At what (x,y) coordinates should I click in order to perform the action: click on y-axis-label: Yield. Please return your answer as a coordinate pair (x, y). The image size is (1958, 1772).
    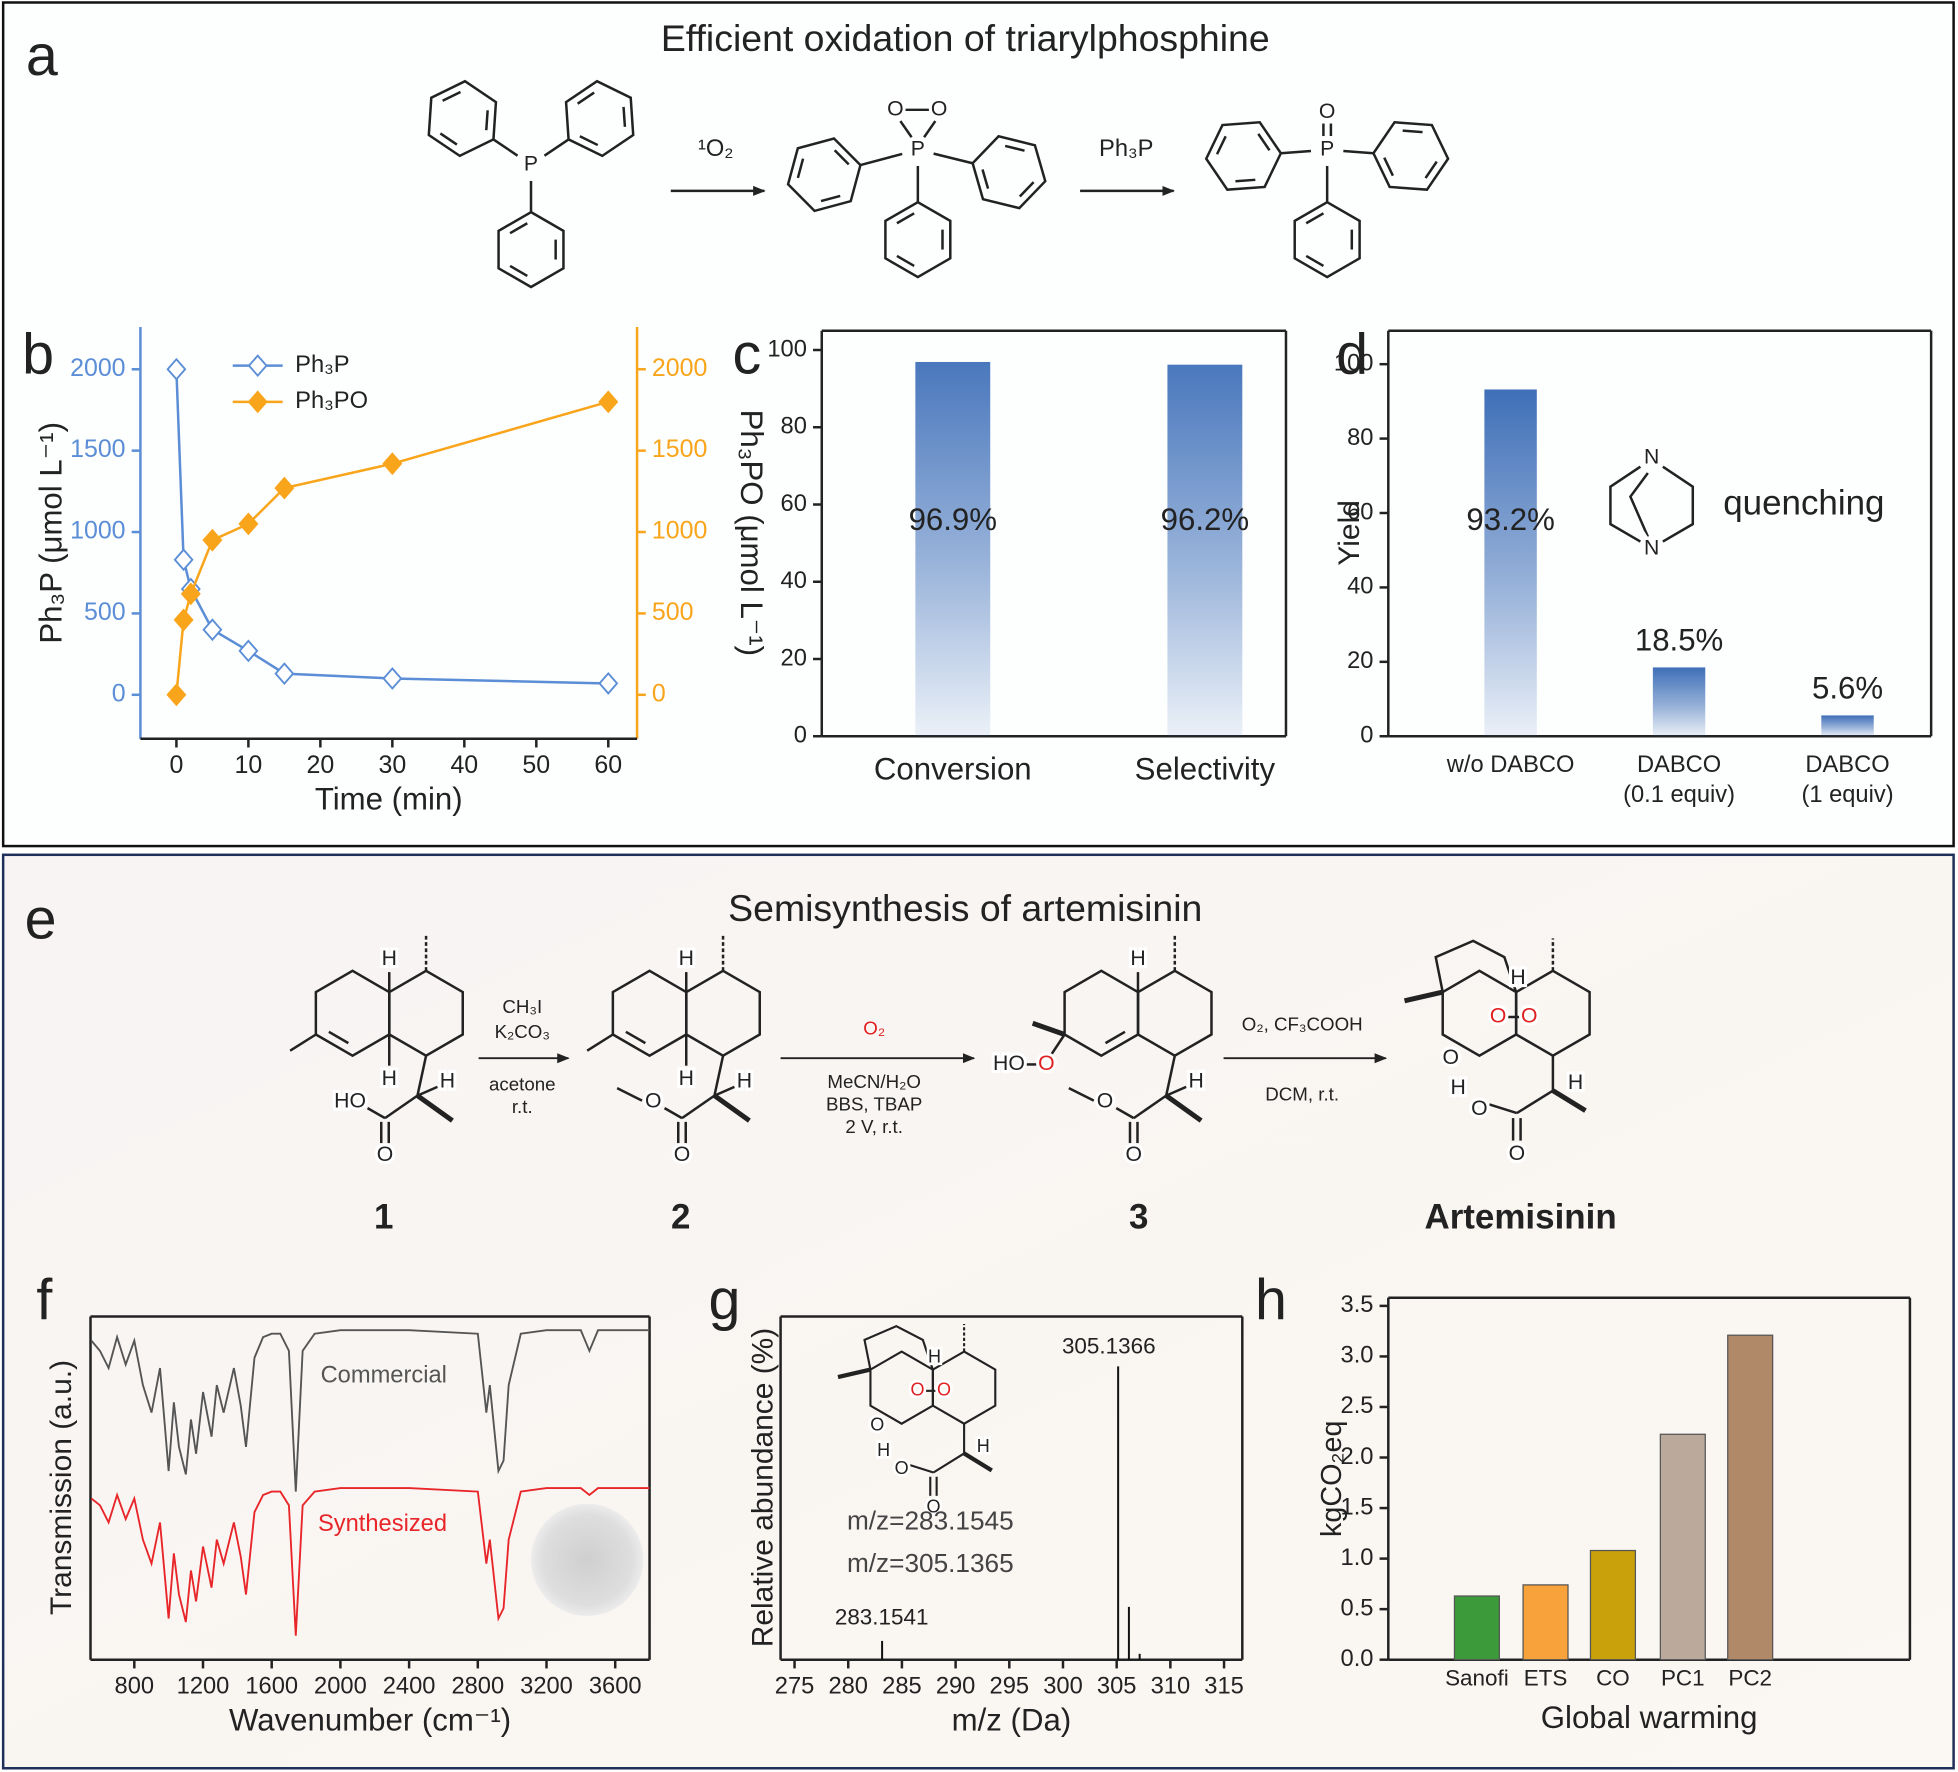
    Looking at the image, I should click on (1349, 532).